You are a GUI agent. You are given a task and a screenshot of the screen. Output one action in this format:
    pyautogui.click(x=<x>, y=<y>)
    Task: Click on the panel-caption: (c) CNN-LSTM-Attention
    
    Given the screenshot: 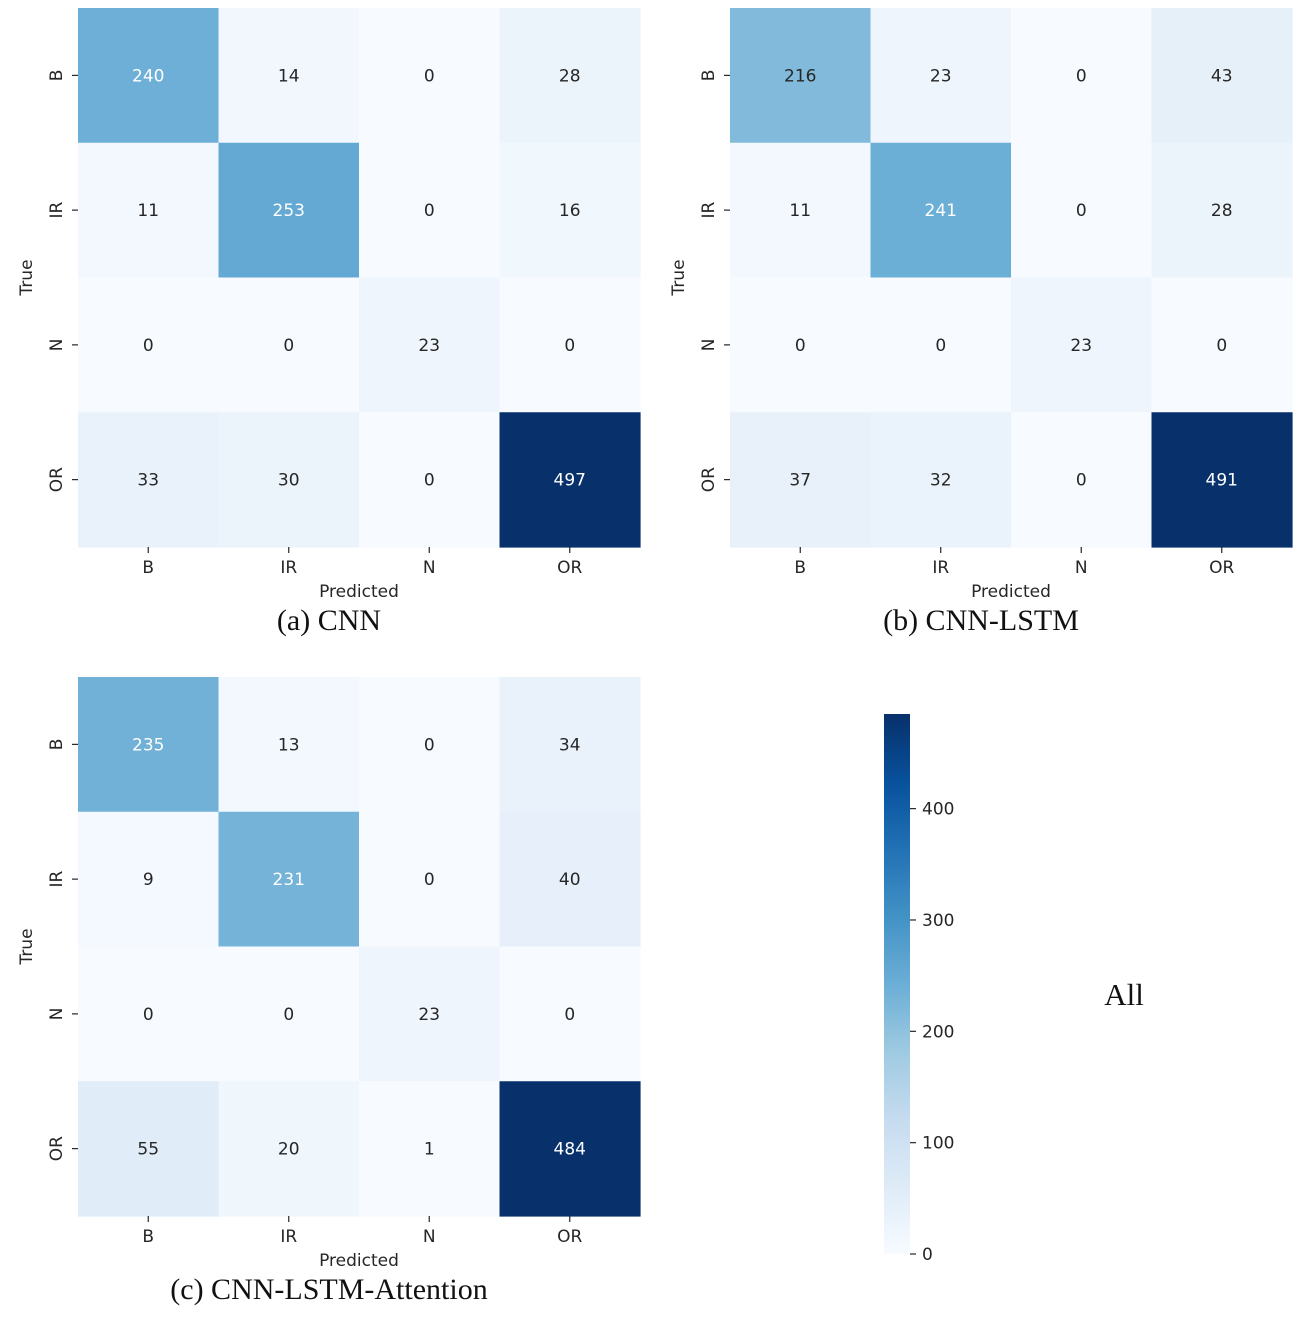 What is the action you would take?
    pyautogui.click(x=328, y=1289)
    